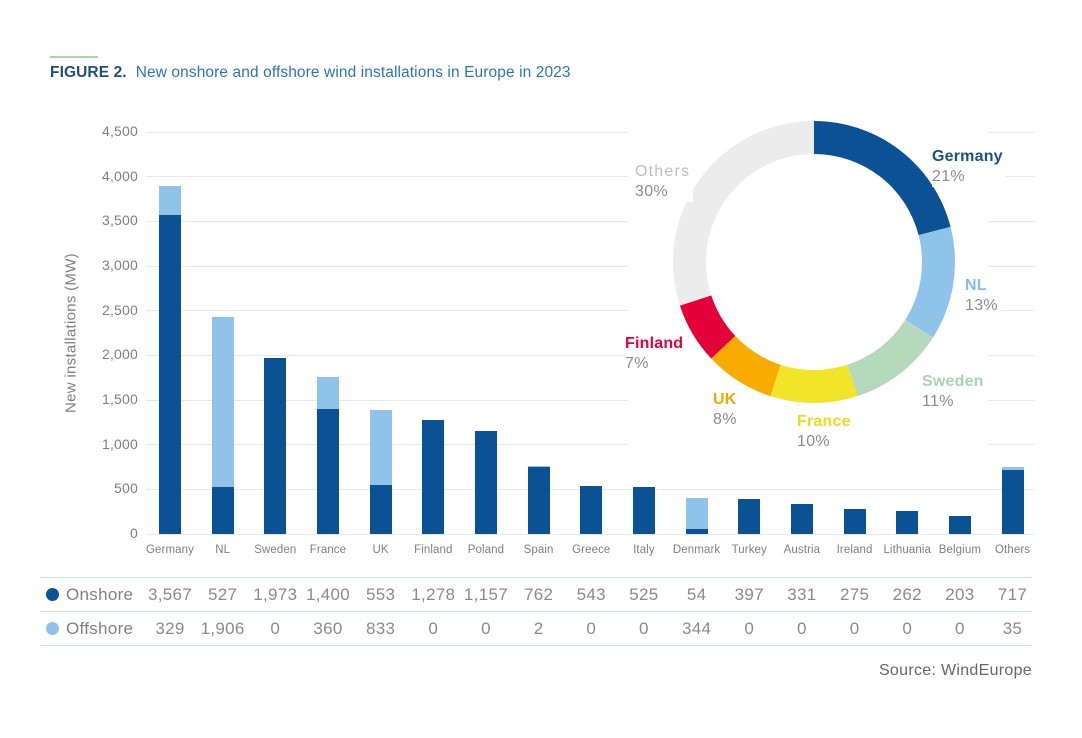 The height and width of the screenshot is (738, 1082). Describe the element at coordinates (960, 594) in the screenshot. I see `table-value-onshore-belgium: 203` at that location.